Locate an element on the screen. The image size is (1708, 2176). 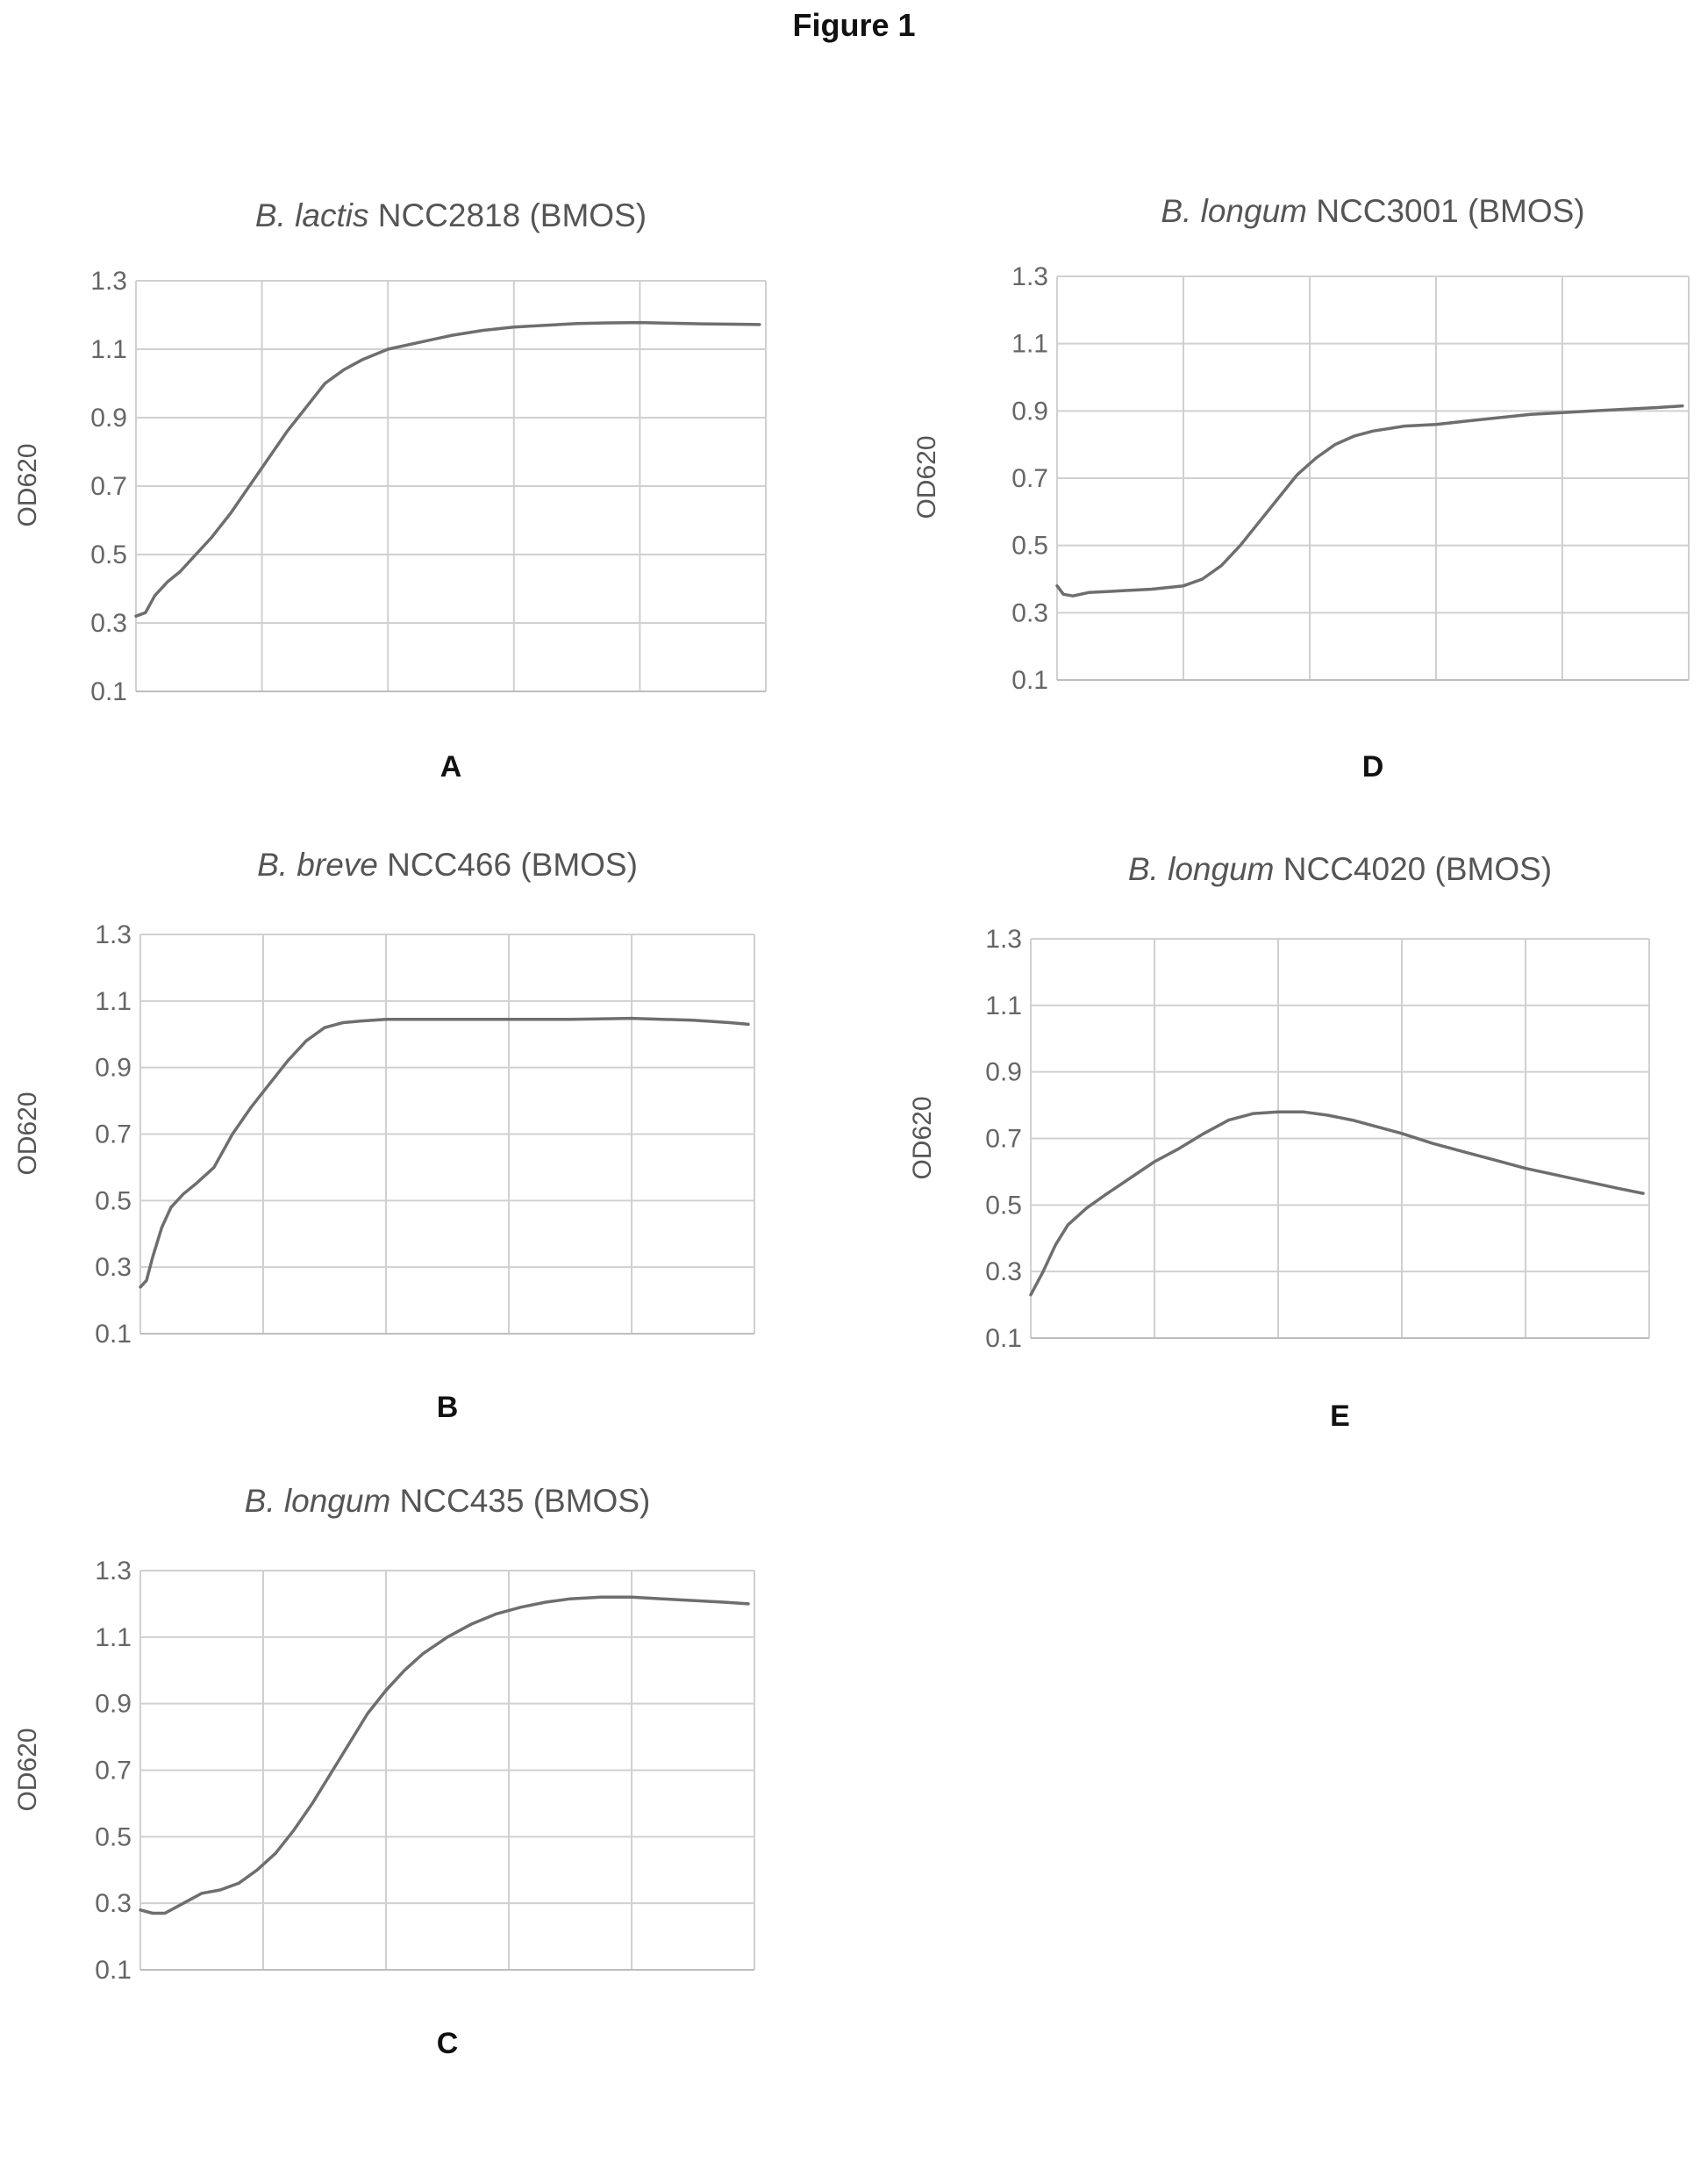
chart-title: B. longum NCC435 (BMOS) is located at coordinates (447, 1501).